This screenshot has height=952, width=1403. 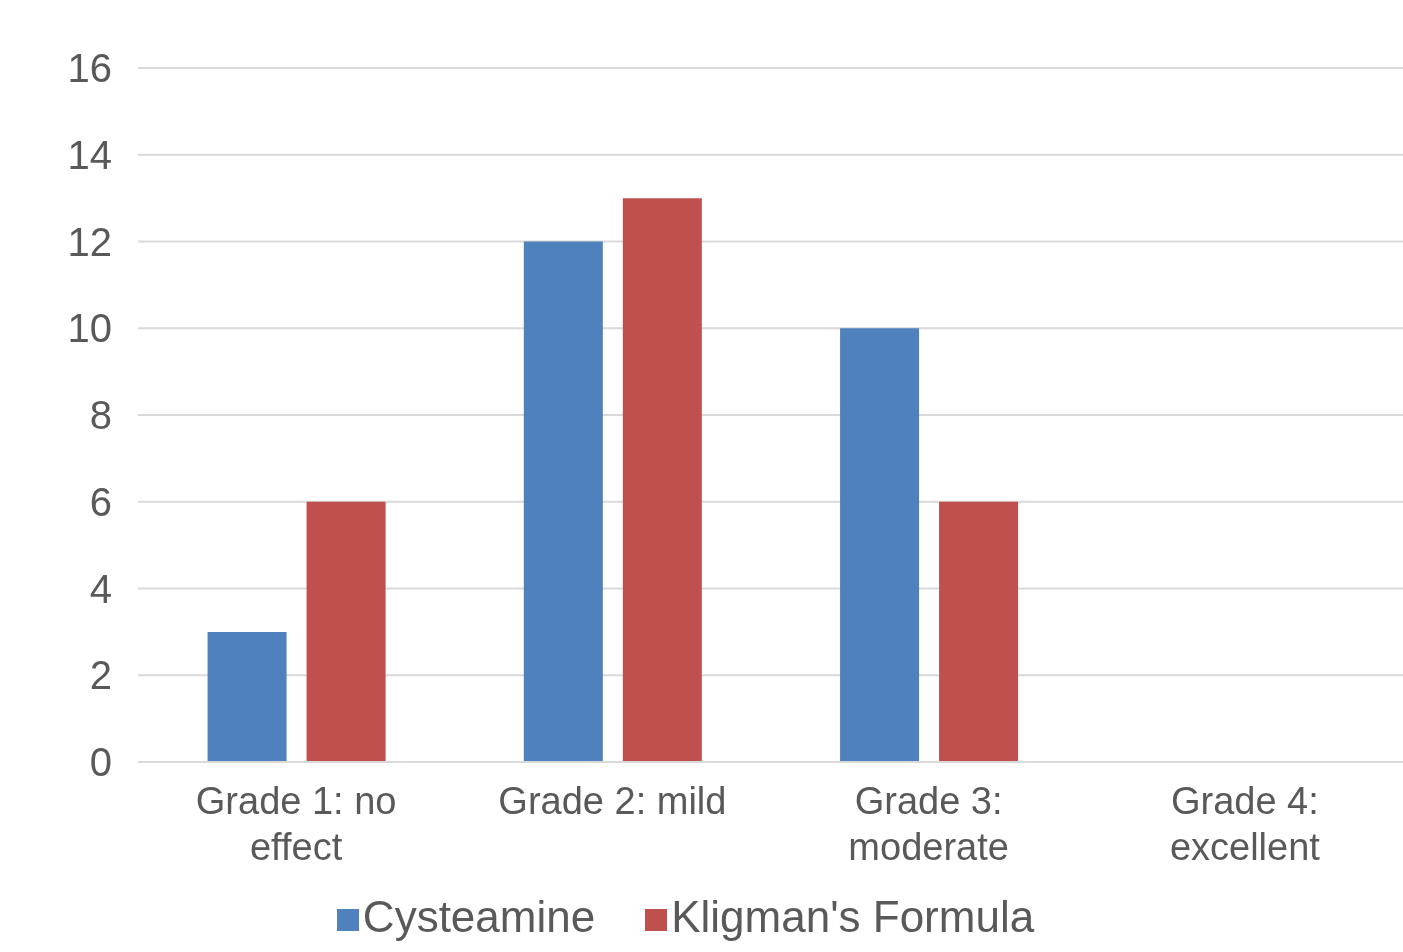 What do you see at coordinates (479, 916) in the screenshot?
I see `legend-label: Cysteamine` at bounding box center [479, 916].